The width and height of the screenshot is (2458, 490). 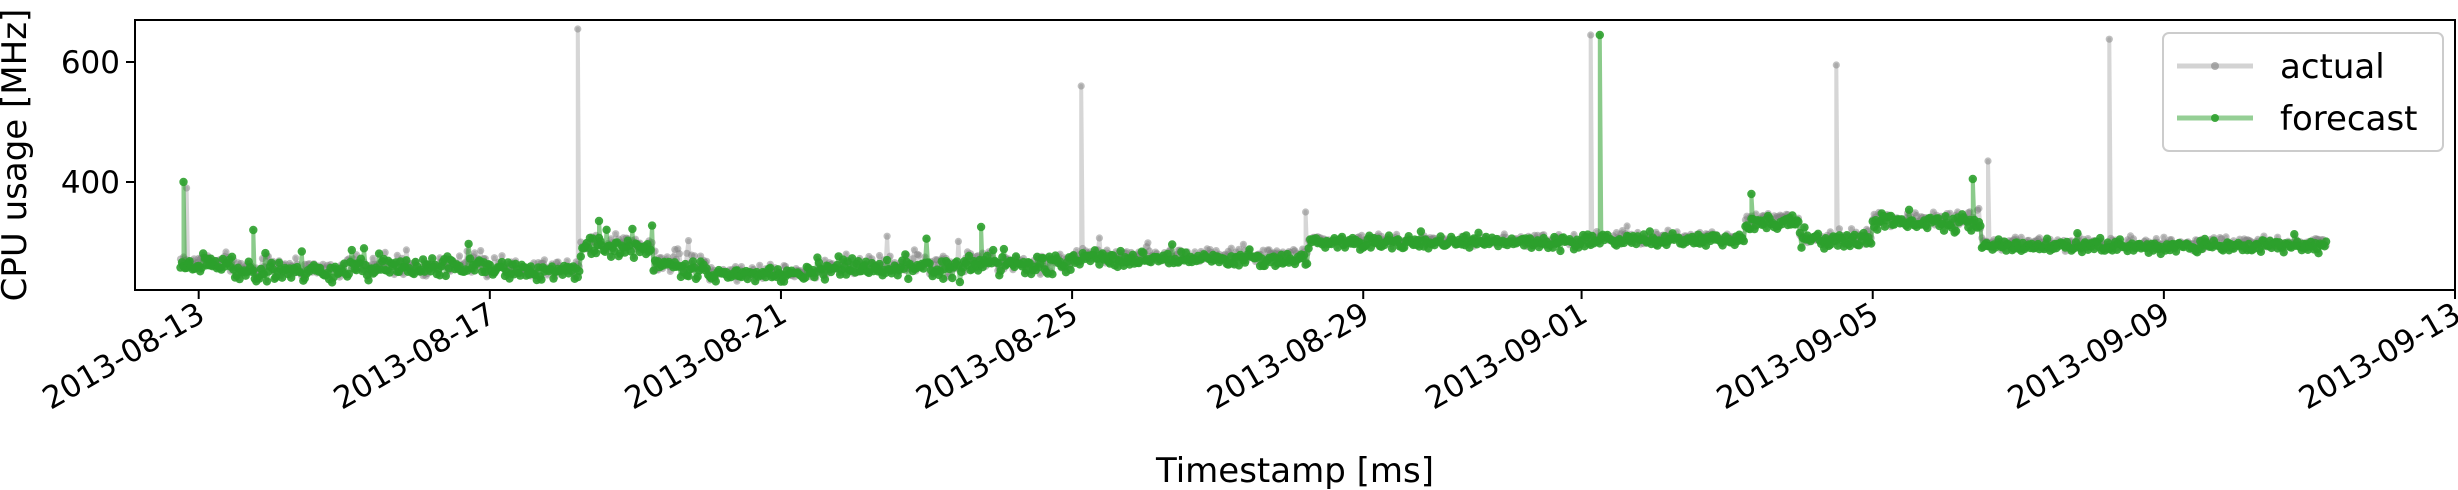 I want to click on x-tick-label: 2013-08-25, so click(x=997, y=356).